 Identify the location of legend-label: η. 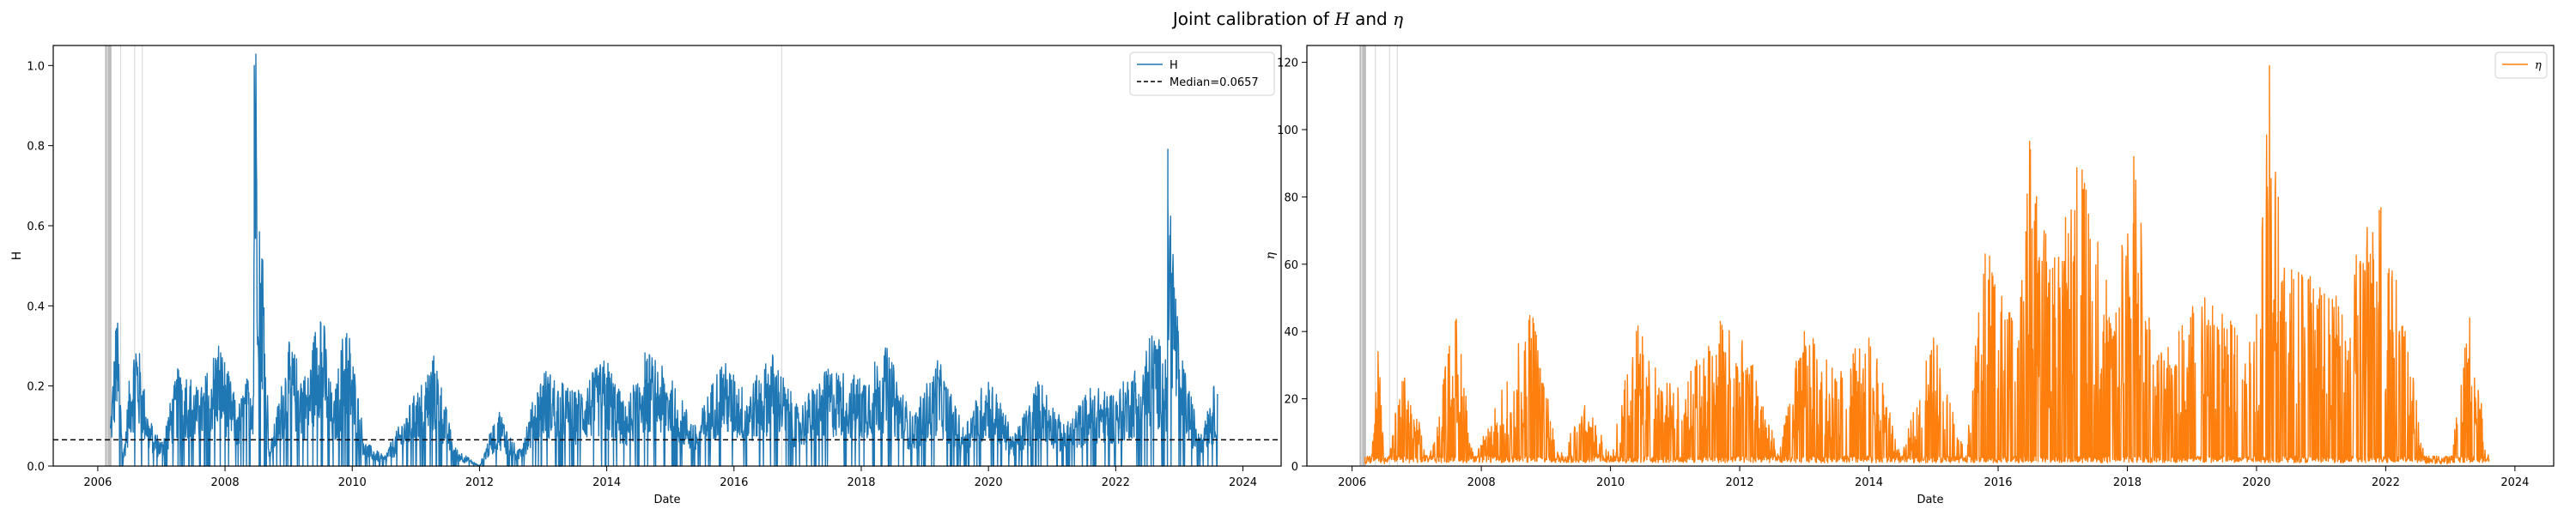
(2538, 65).